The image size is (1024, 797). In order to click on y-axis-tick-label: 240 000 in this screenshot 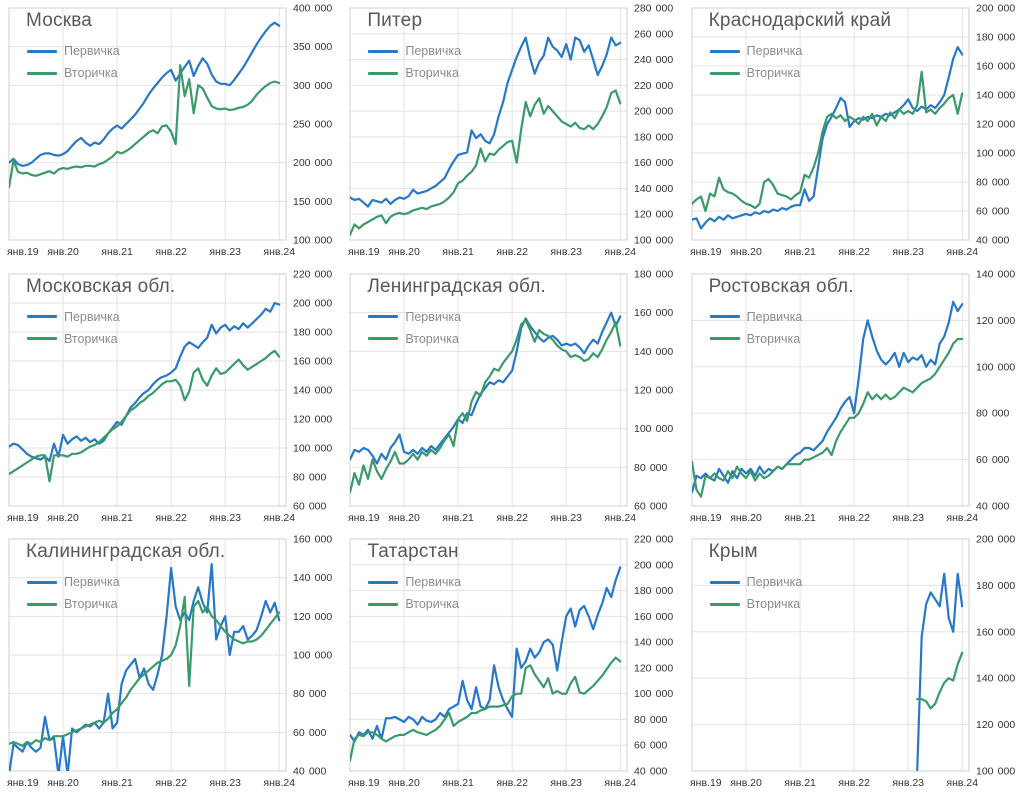, I will do `click(653, 60)`.